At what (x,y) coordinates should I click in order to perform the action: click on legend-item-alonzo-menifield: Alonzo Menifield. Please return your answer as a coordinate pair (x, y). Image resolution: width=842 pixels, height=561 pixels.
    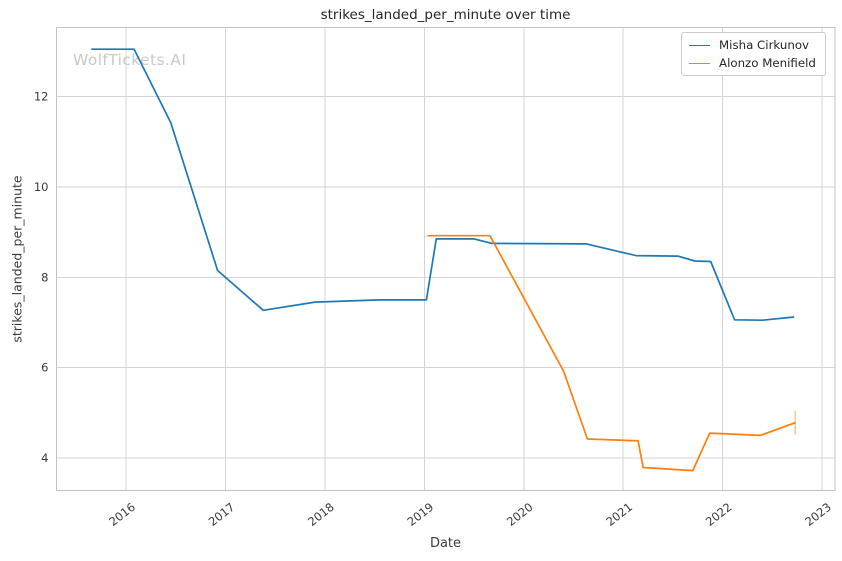
    Looking at the image, I should click on (753, 63).